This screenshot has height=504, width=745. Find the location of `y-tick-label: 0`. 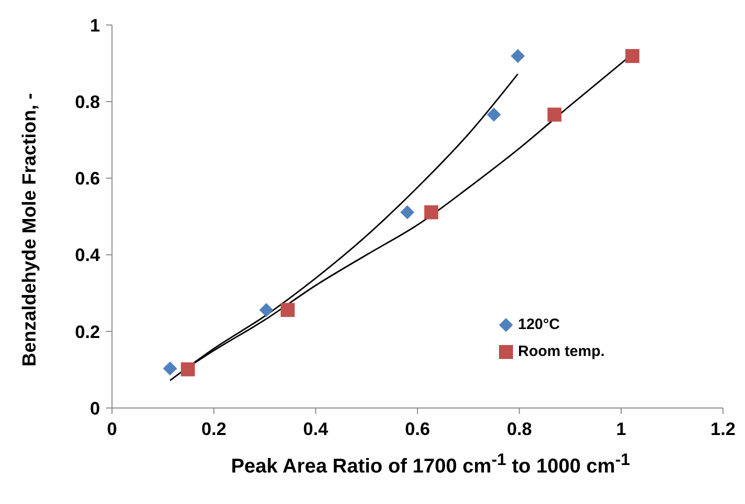

y-tick-label: 0 is located at coordinates (95, 408).